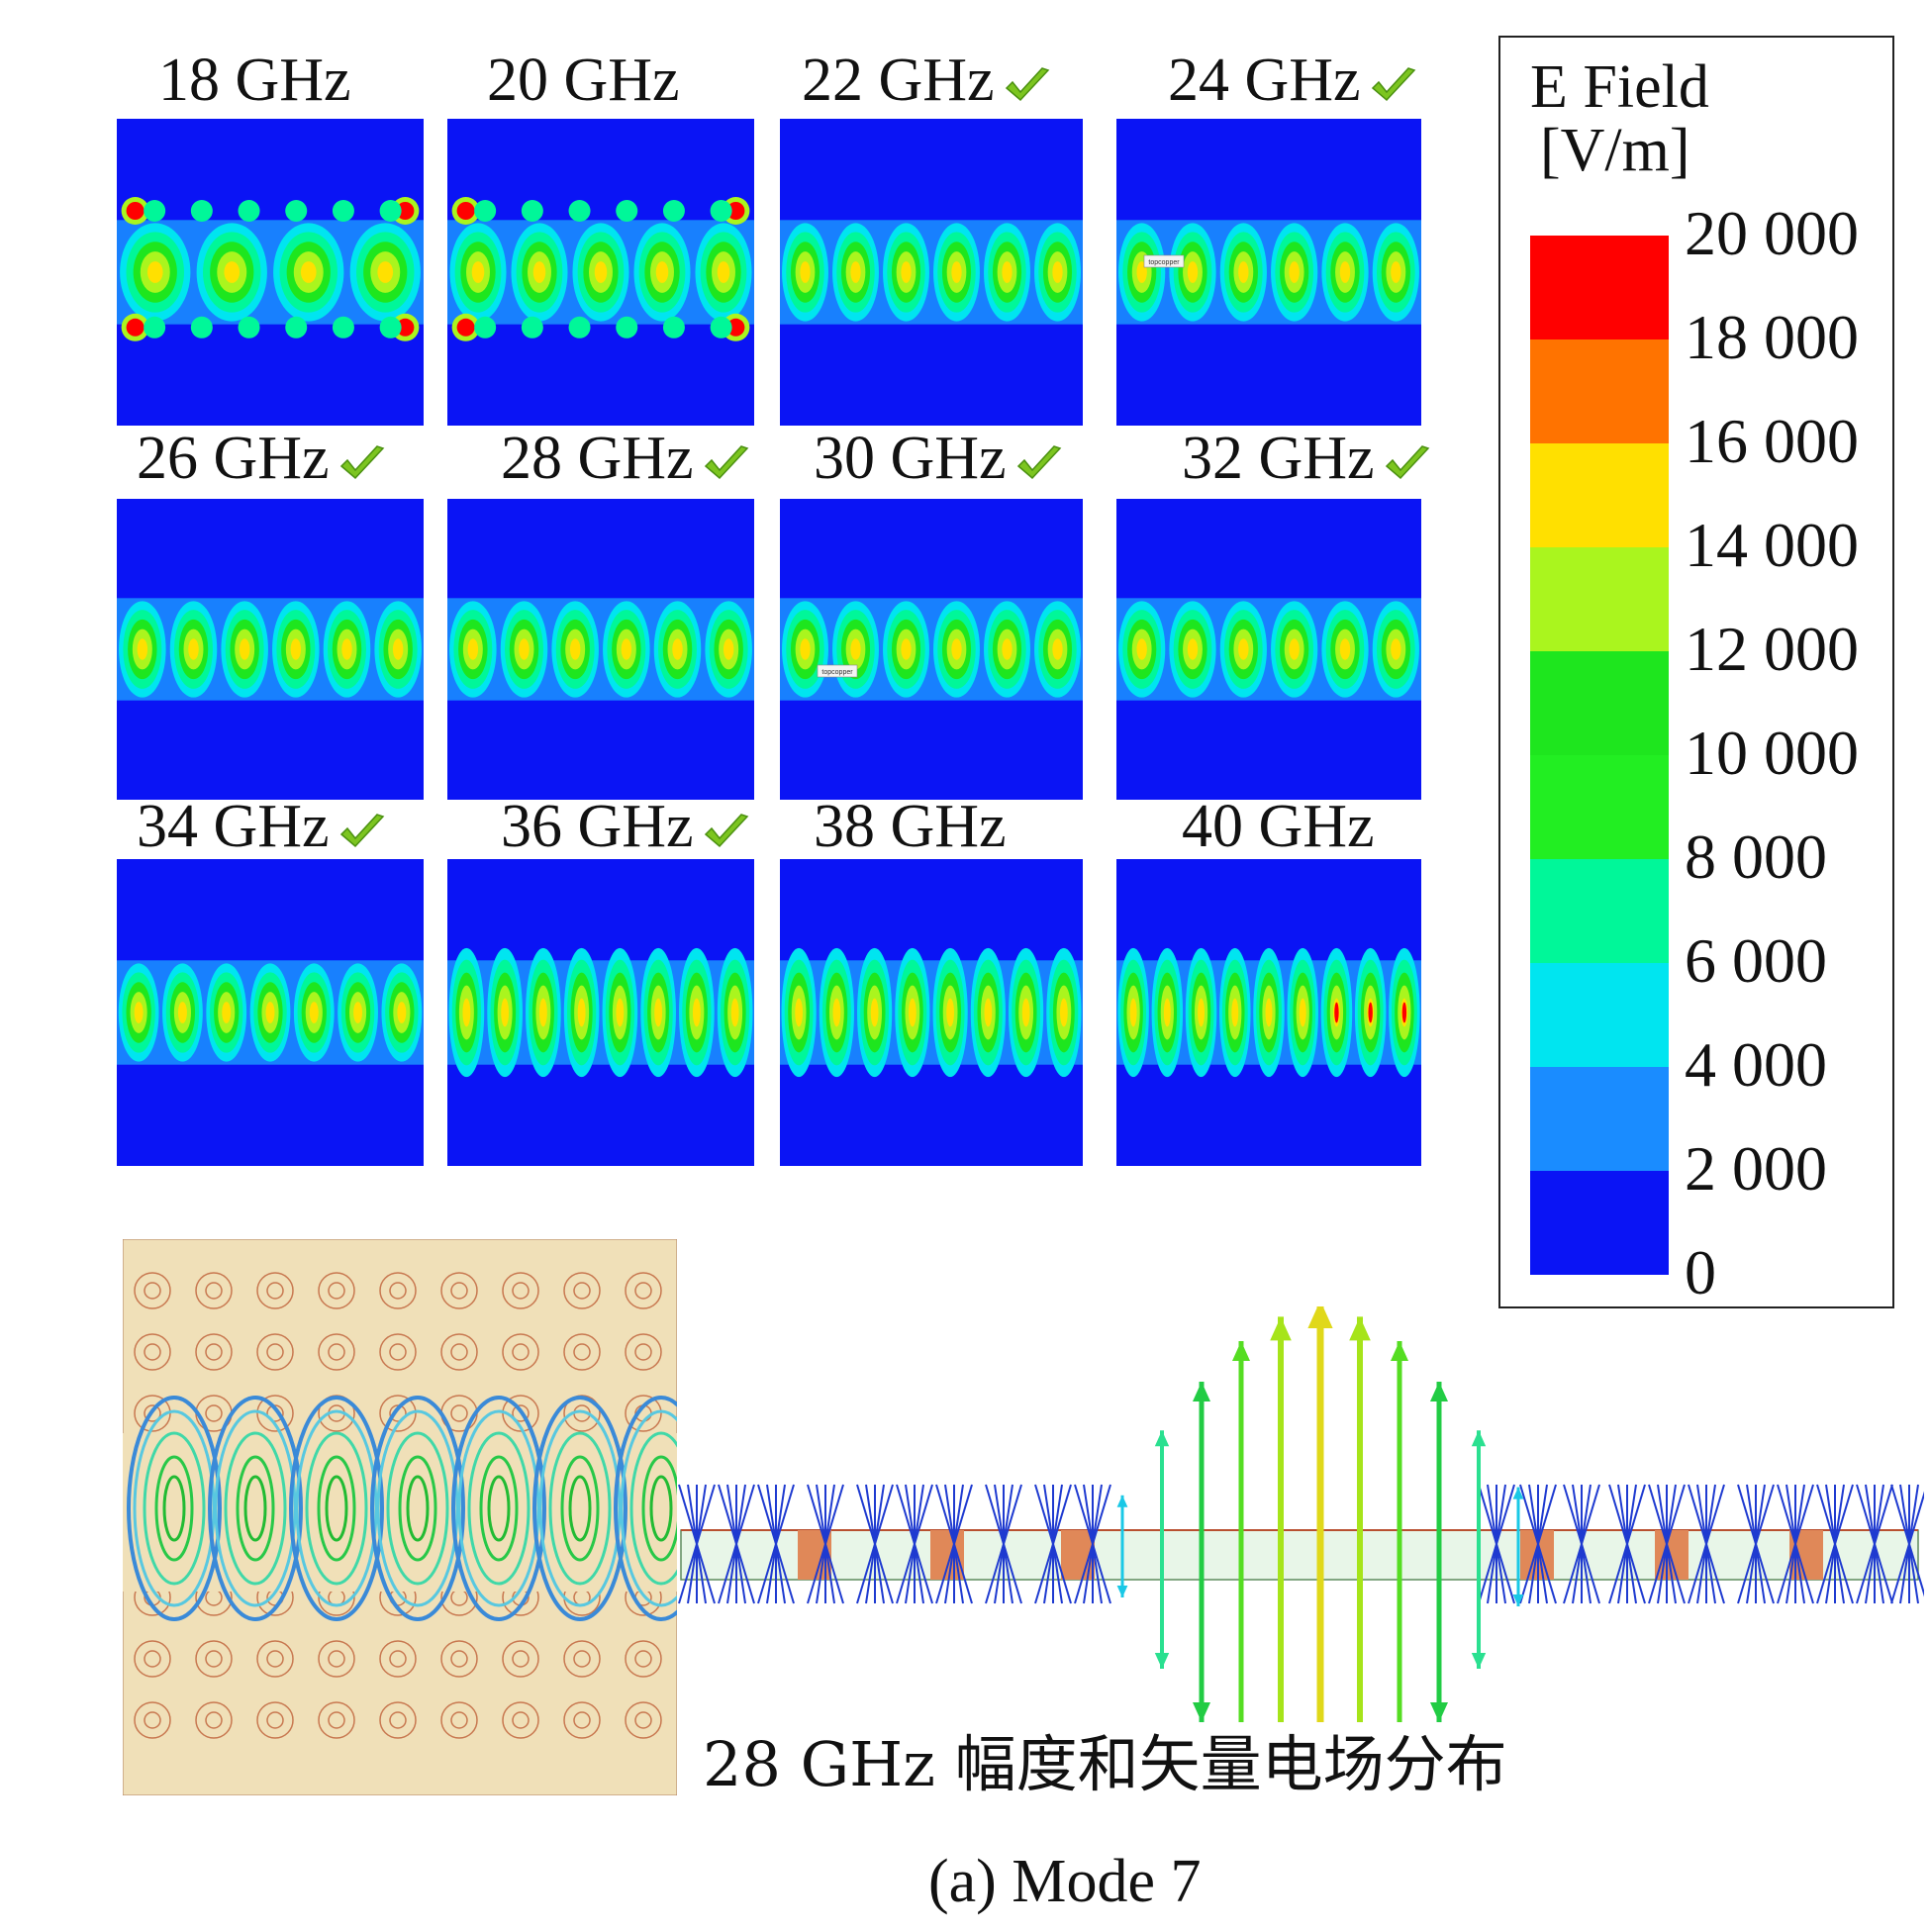 This screenshot has width=1930, height=1932. Describe the element at coordinates (1772, 649) in the screenshot. I see `legend-tick-label: 12 000` at that location.